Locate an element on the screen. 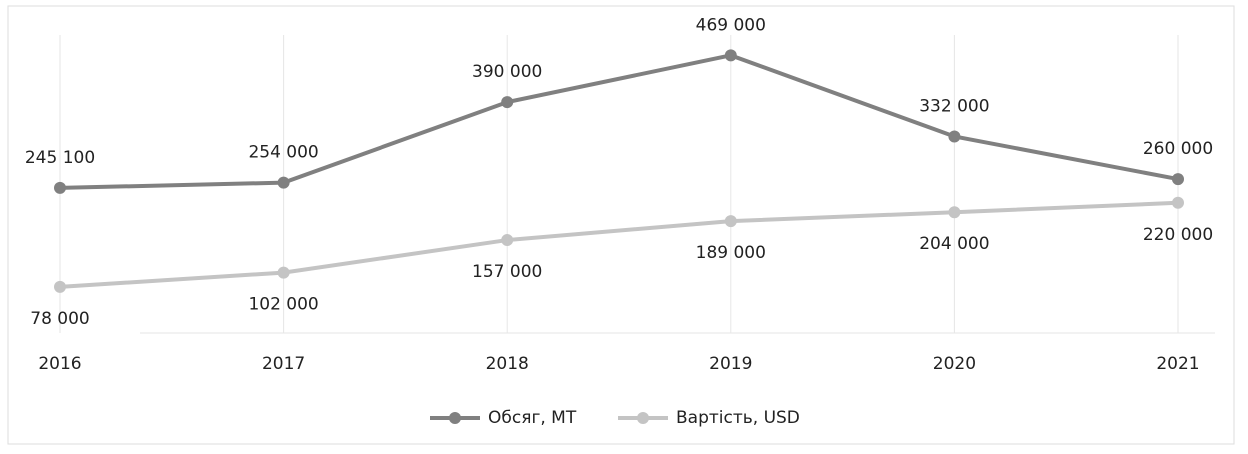 This screenshot has width=1248, height=454. data-label: 260 000 is located at coordinates (1178, 149).